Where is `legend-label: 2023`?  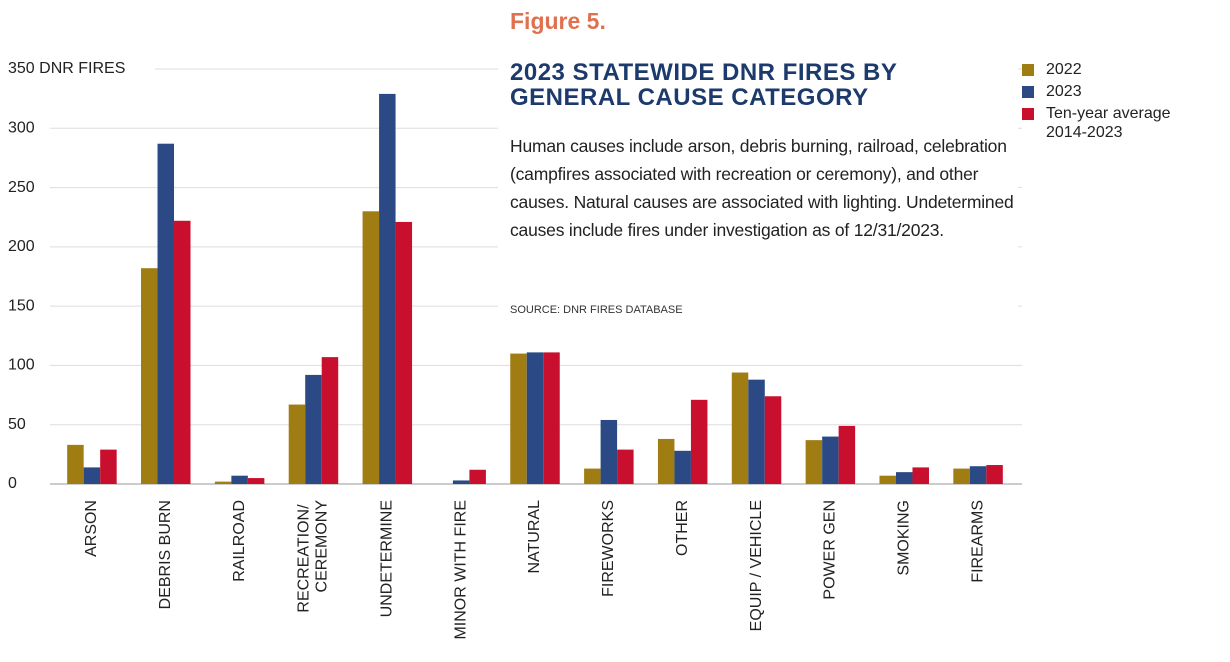 legend-label: 2023 is located at coordinates (1064, 91).